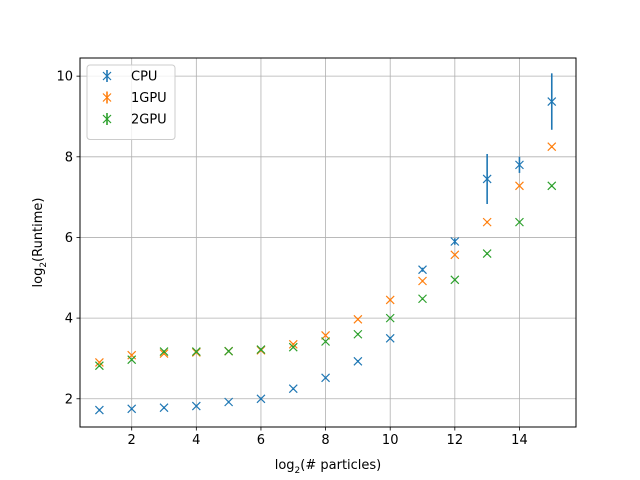 The height and width of the screenshot is (480, 640). I want to click on legend-label: CPU, so click(144, 77).